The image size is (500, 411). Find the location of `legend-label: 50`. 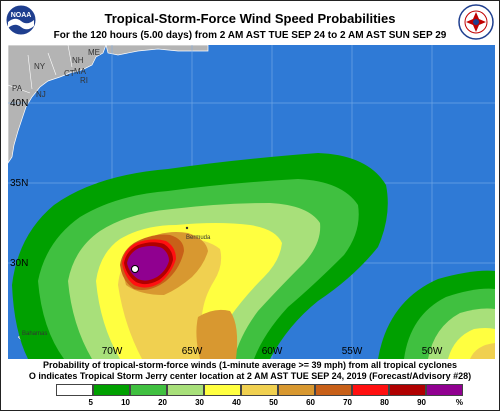

legend-label: 50 is located at coordinates (273, 402).